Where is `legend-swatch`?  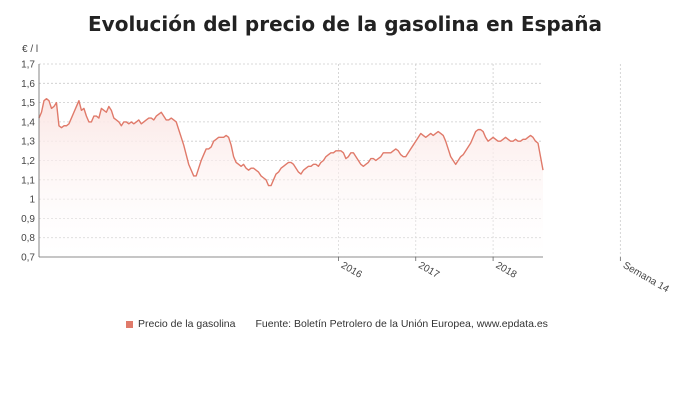 legend-swatch is located at coordinates (129, 324).